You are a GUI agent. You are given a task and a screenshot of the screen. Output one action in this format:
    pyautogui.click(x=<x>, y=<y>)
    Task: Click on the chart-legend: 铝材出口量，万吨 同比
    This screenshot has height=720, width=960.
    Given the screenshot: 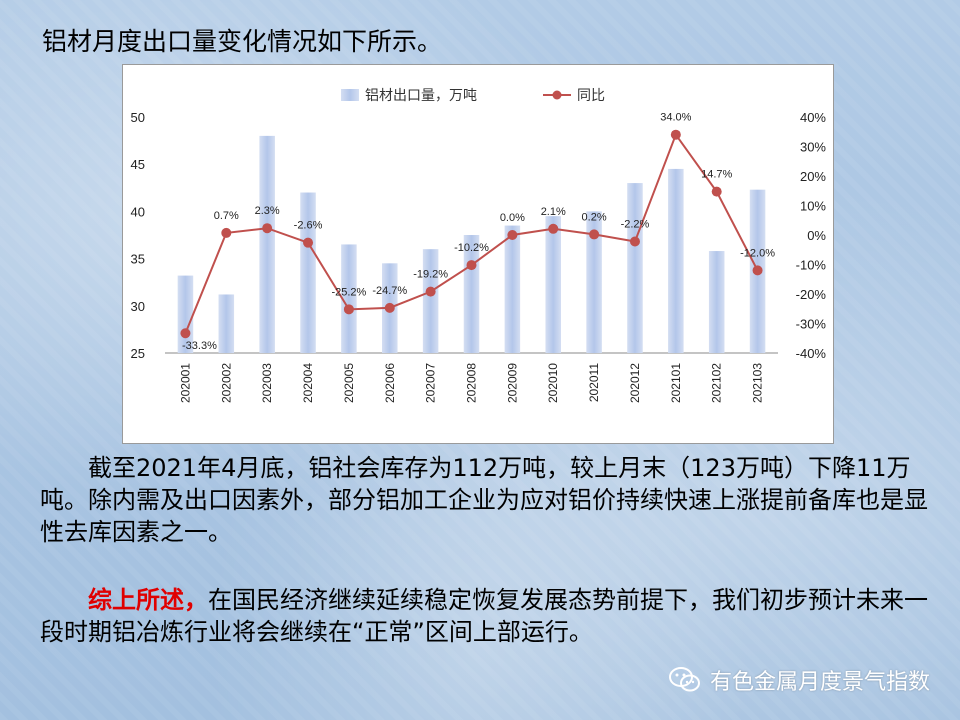 What is the action you would take?
    pyautogui.click(x=473, y=96)
    